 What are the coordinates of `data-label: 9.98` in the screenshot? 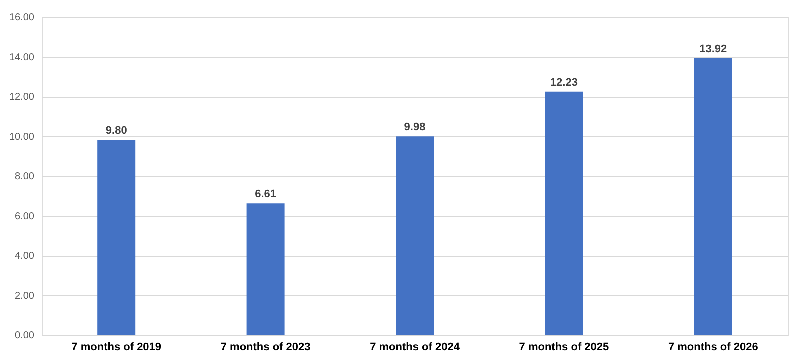 It's located at (415, 128).